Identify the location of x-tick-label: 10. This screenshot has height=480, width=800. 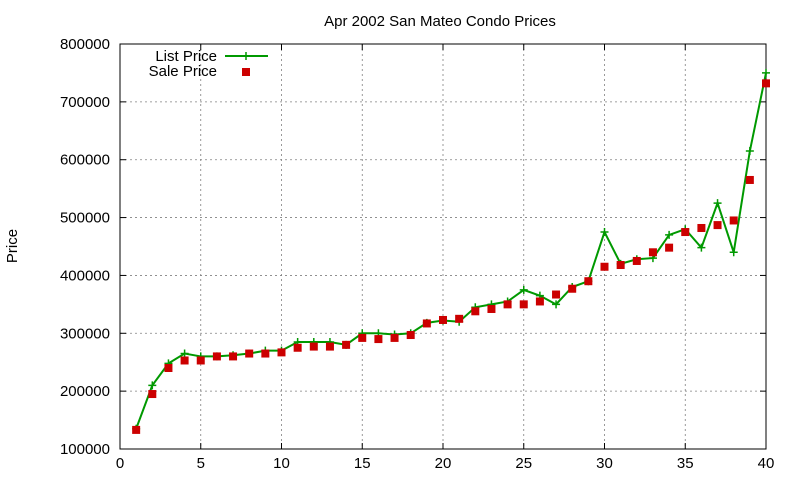
(281, 463).